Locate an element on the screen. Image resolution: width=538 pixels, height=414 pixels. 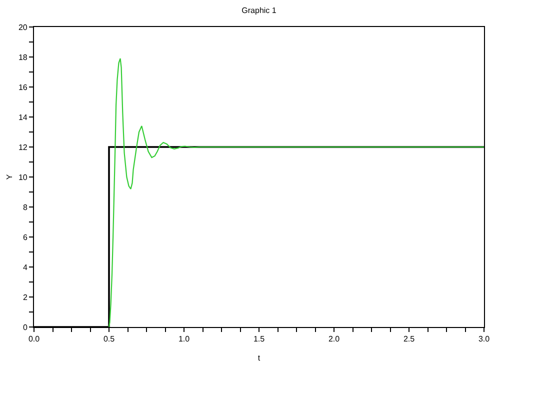
x-tick-label: 0.0 is located at coordinates (34, 339).